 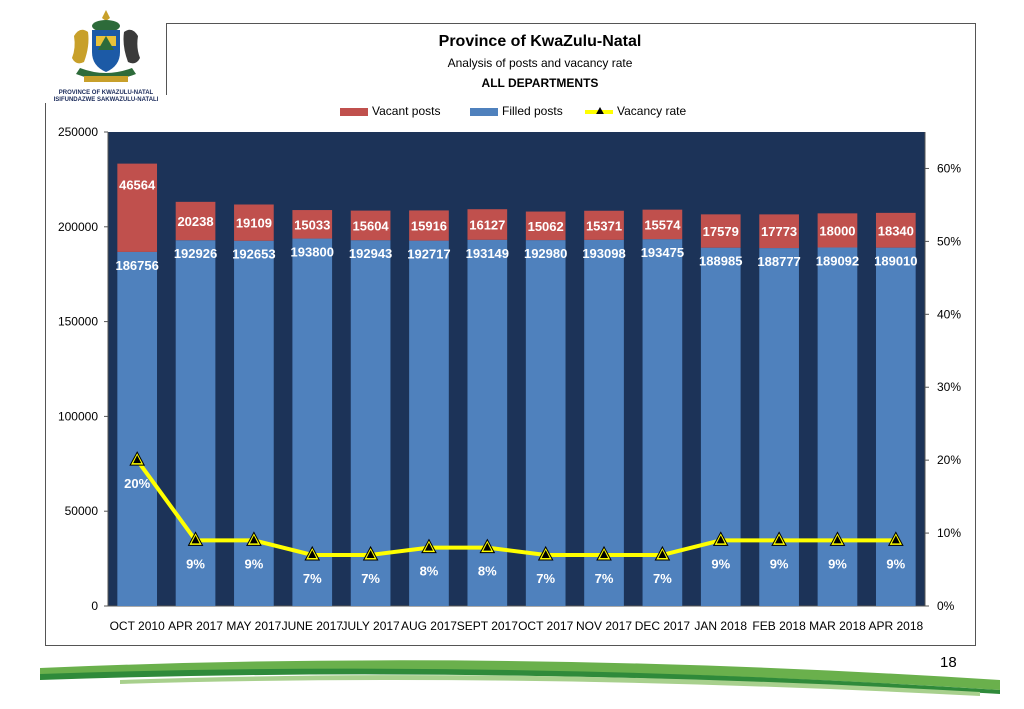 I want to click on vacancy-rate-line, so click(x=515, y=507).